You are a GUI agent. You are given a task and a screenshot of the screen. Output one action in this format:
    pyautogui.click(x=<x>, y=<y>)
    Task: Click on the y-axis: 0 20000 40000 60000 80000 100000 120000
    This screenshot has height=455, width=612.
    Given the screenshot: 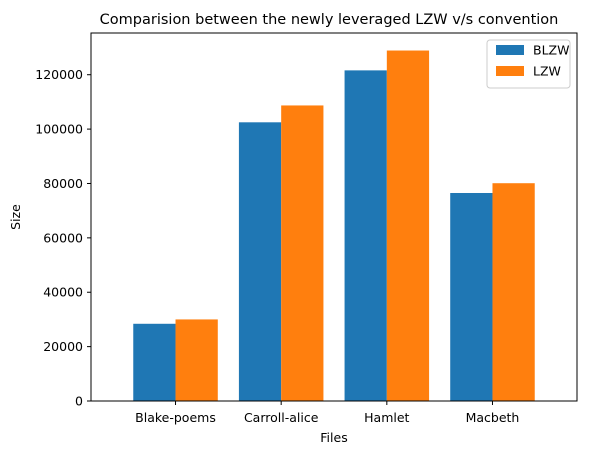 What is the action you would take?
    pyautogui.click(x=63, y=238)
    